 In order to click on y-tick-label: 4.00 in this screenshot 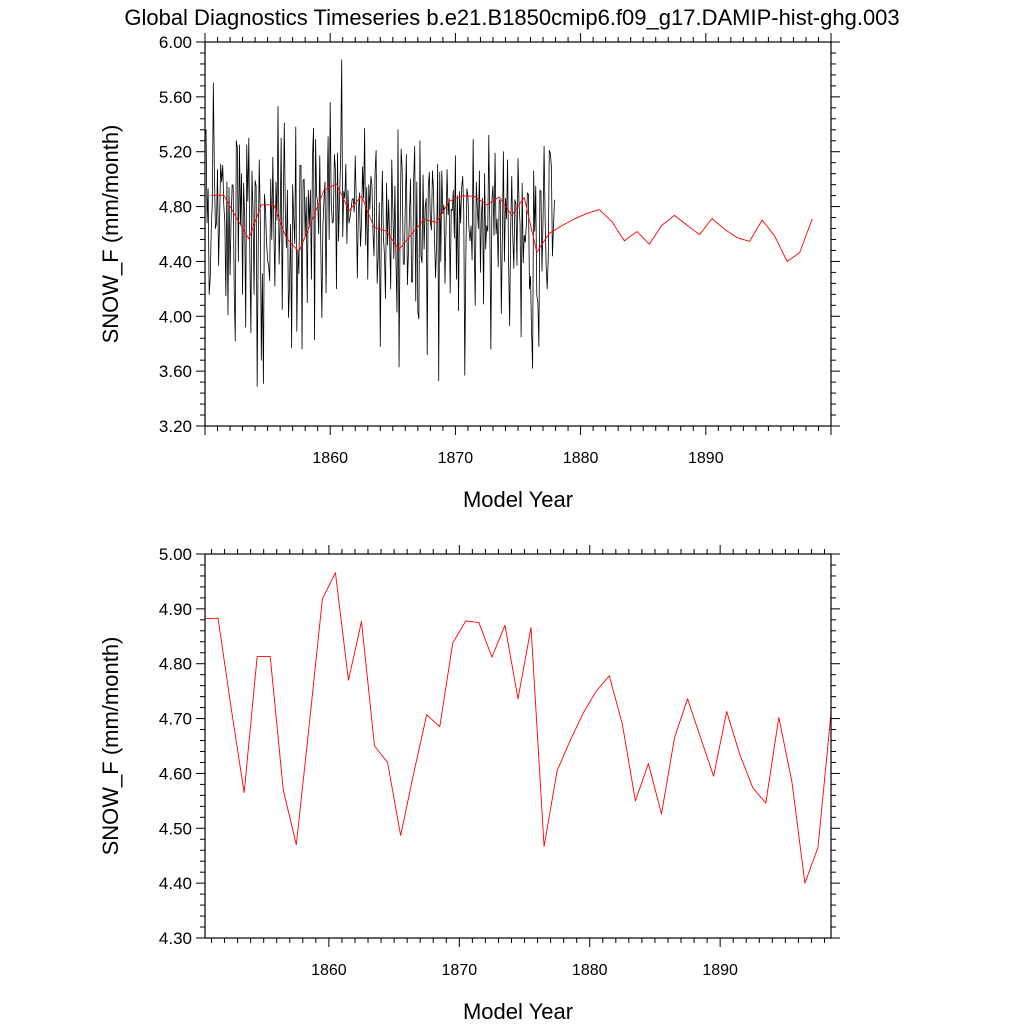, I will do `click(175, 316)`.